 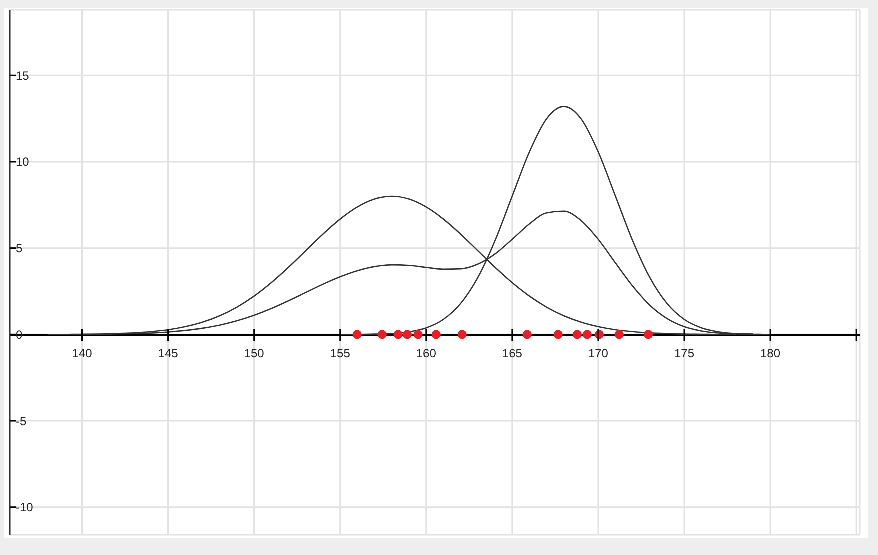 What do you see at coordinates (168, 353) in the screenshot?
I see `x-tick-label: 145` at bounding box center [168, 353].